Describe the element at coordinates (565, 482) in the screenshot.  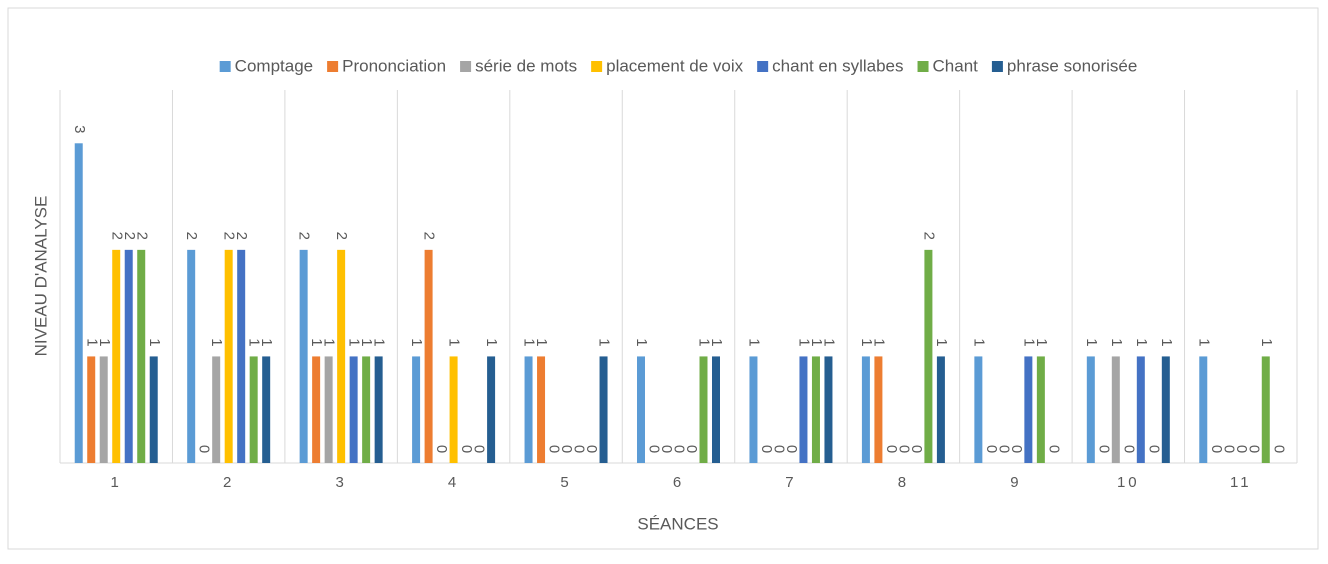
I see `x-tick-label: 5` at that location.